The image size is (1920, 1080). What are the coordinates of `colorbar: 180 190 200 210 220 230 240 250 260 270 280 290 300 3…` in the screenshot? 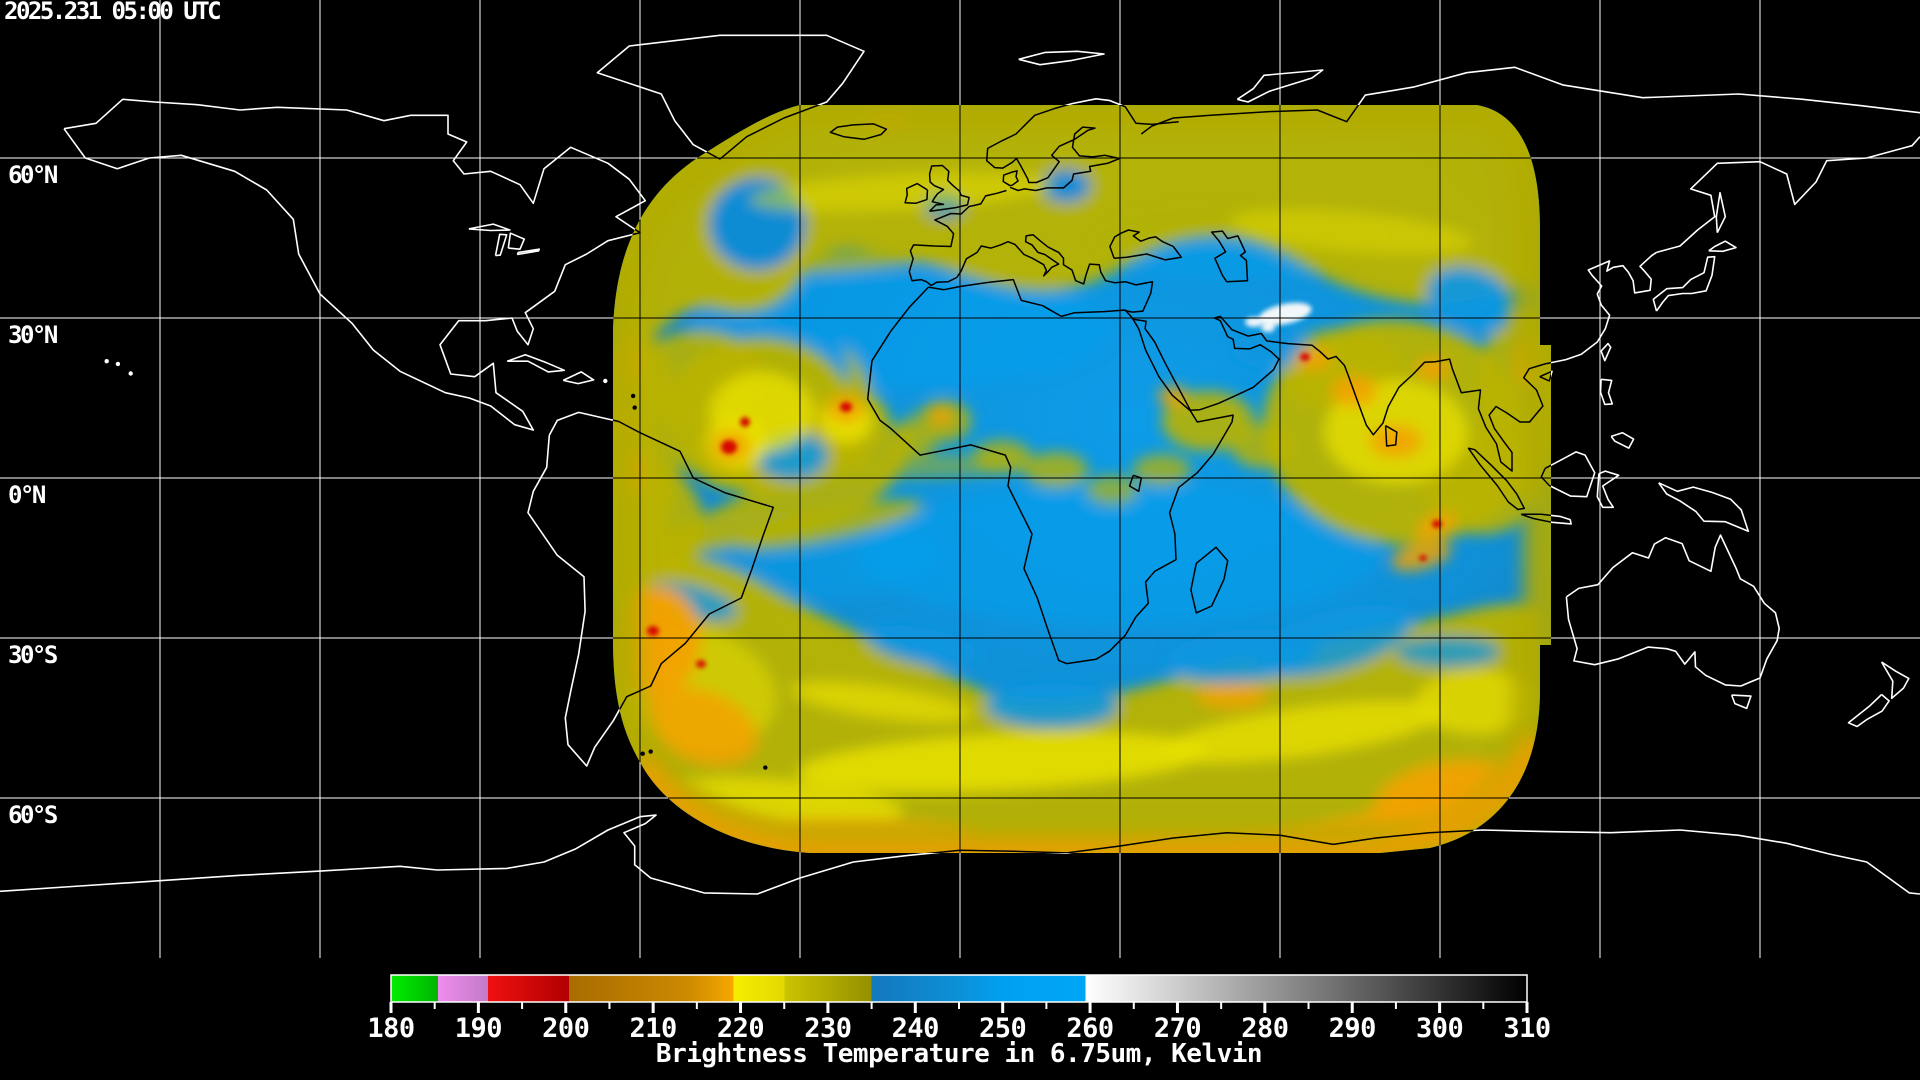 It's located at (959, 1021).